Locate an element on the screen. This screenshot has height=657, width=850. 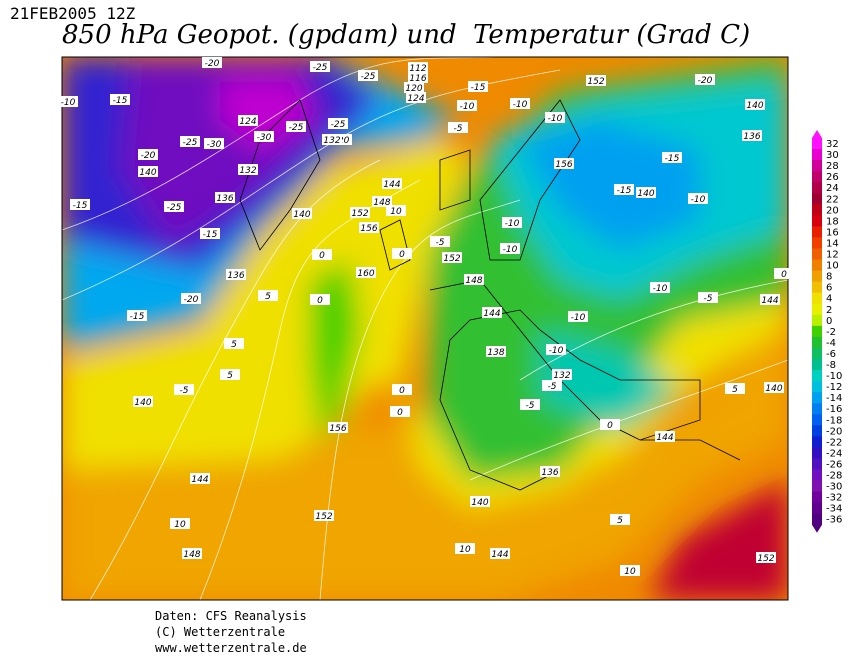
colorbar-arrow-bottom is located at coordinates (817, 528).